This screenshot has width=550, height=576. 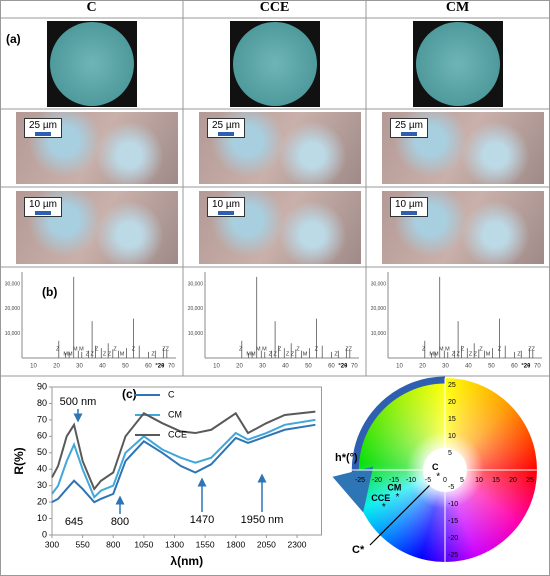 What do you see at coordinates (428, 480) in the screenshot?
I see `wheel-tick-a: -5` at bounding box center [428, 480].